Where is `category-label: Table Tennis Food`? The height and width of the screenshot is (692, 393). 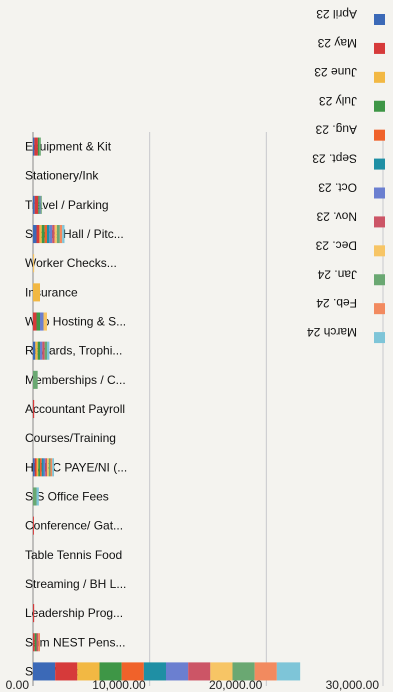 category-label: Table Tennis Food is located at coordinates (73, 555).